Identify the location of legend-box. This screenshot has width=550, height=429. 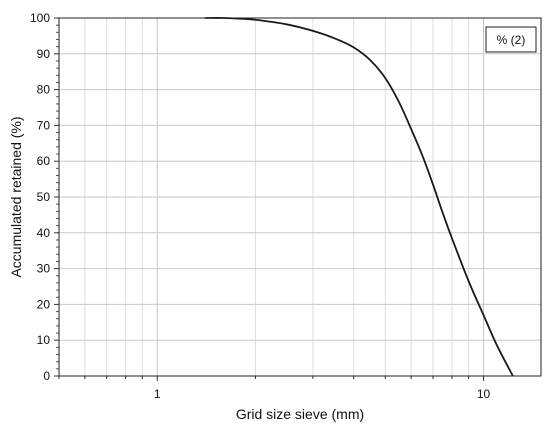
(511, 39).